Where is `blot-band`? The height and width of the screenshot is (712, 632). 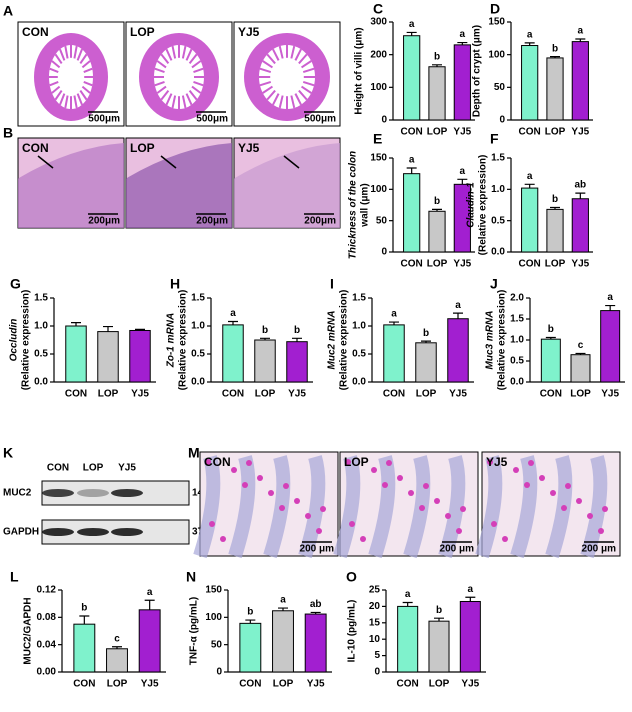
blot-band is located at coordinates (127, 532).